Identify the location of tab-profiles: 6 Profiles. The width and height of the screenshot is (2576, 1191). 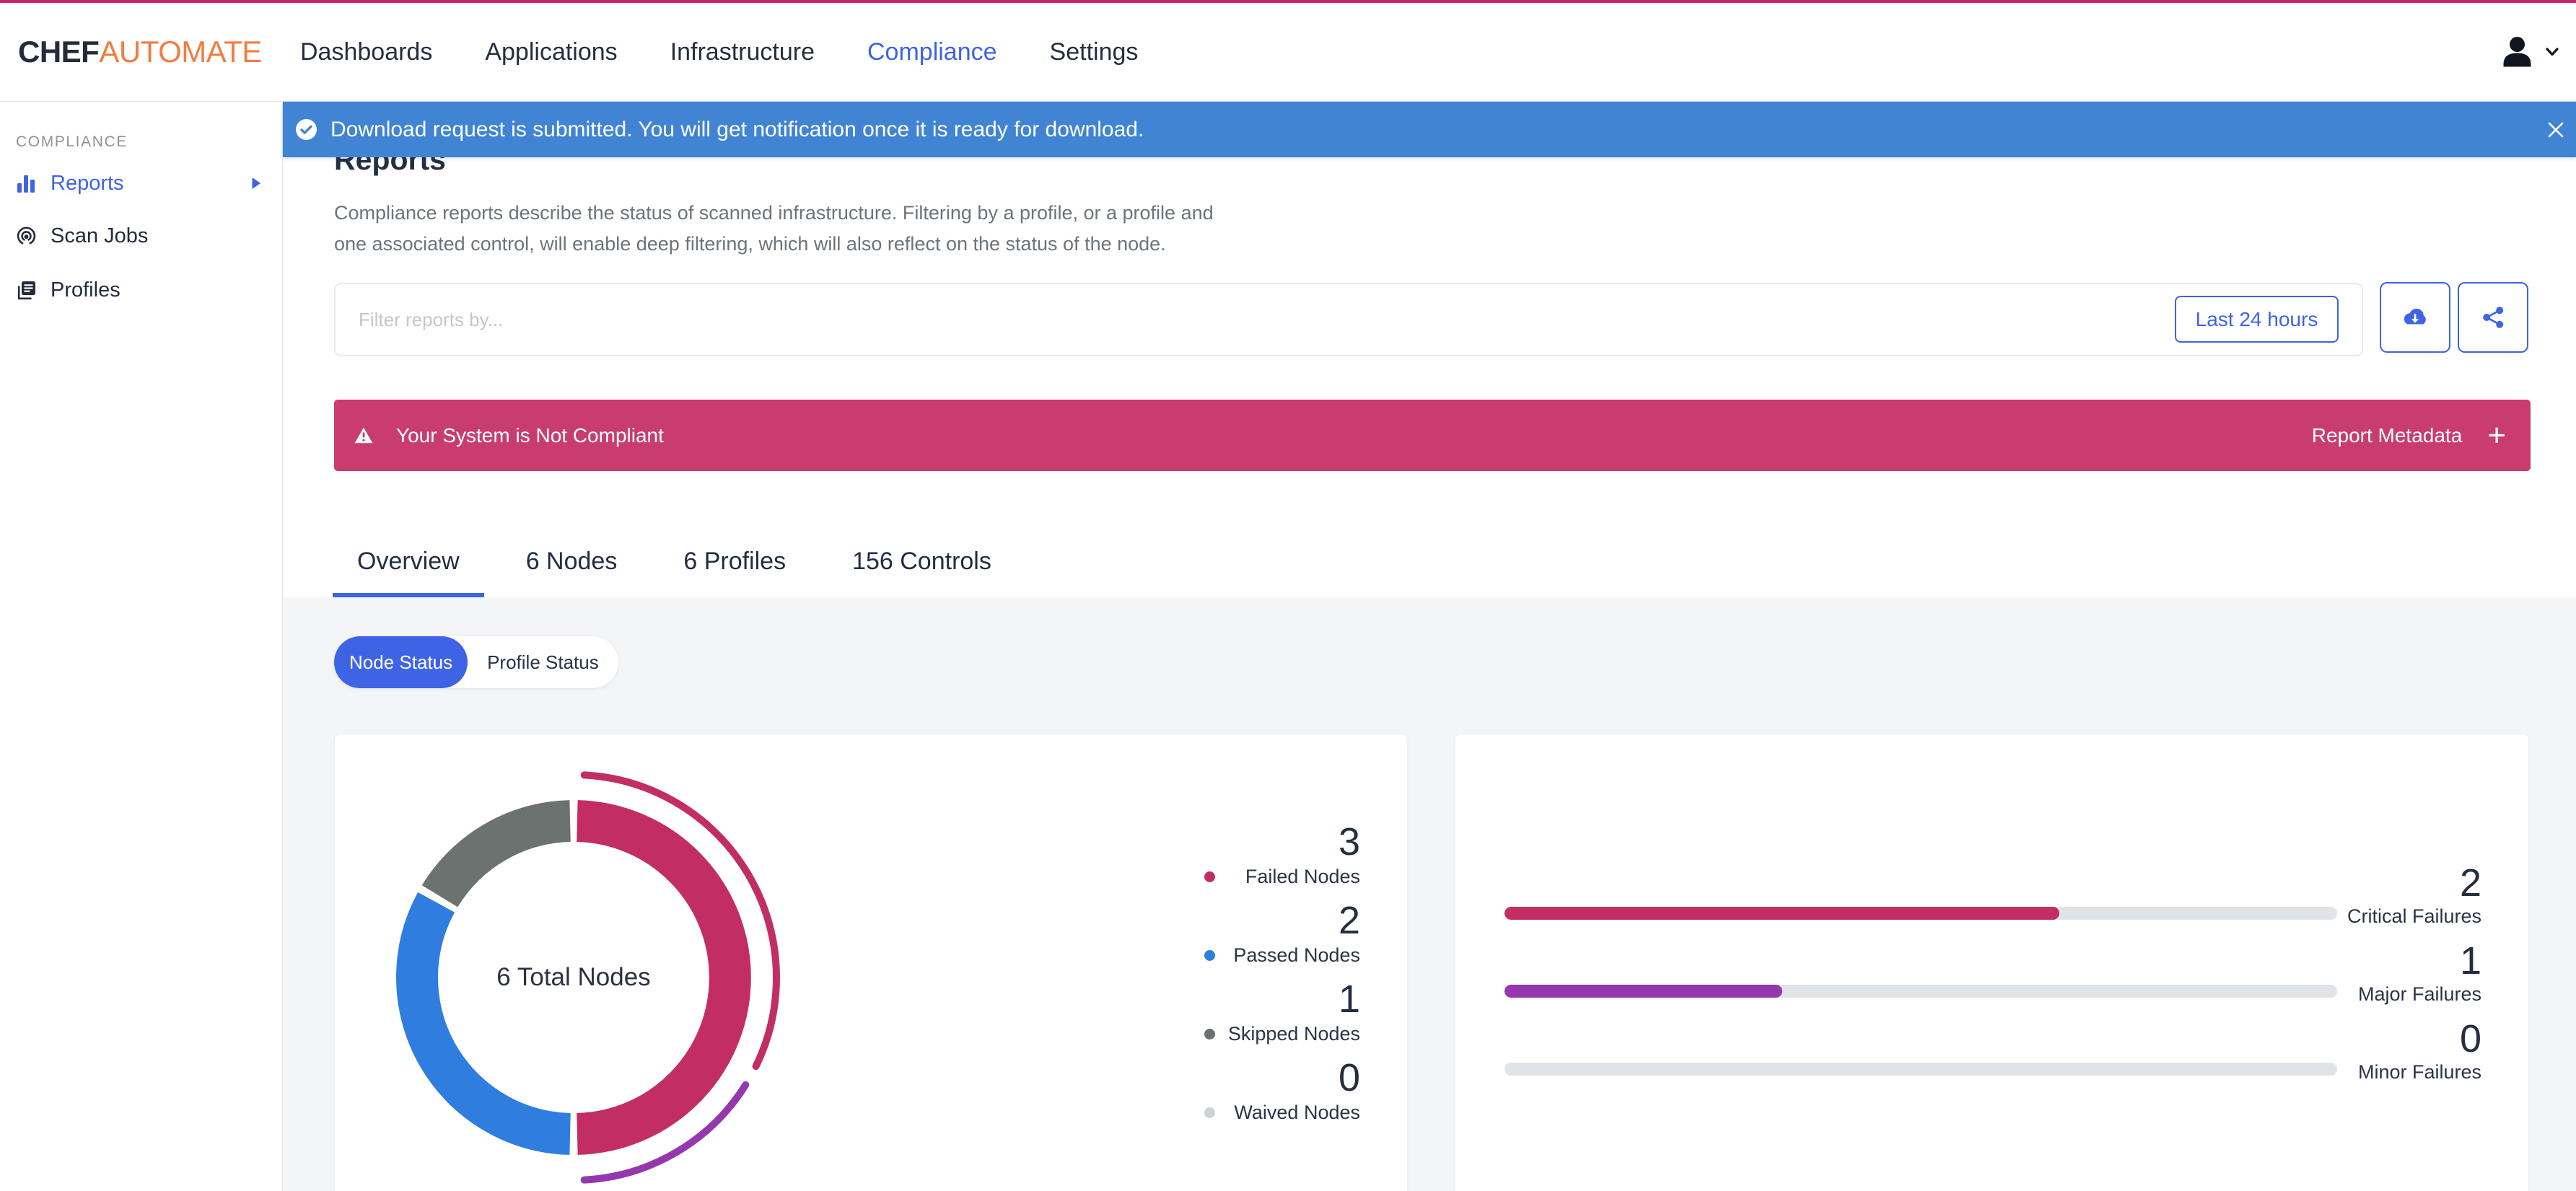
(735, 561).